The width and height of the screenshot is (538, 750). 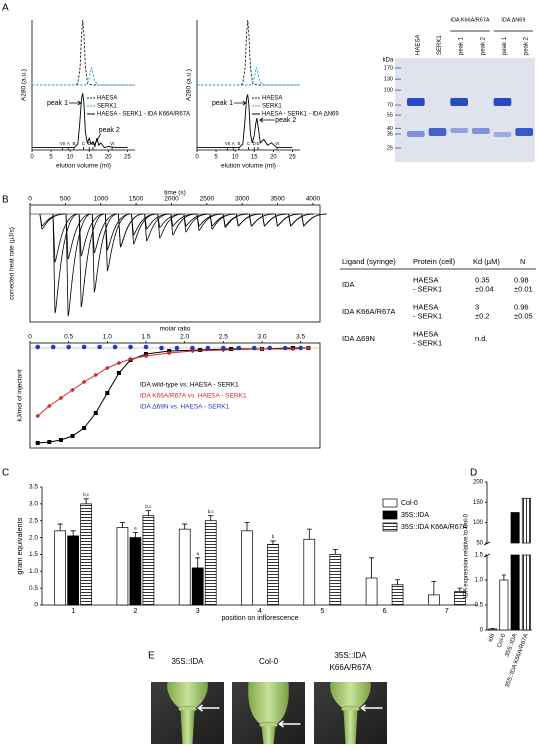 What do you see at coordinates (482, 279) in the screenshot?
I see `table-cell: 0.35` at bounding box center [482, 279].